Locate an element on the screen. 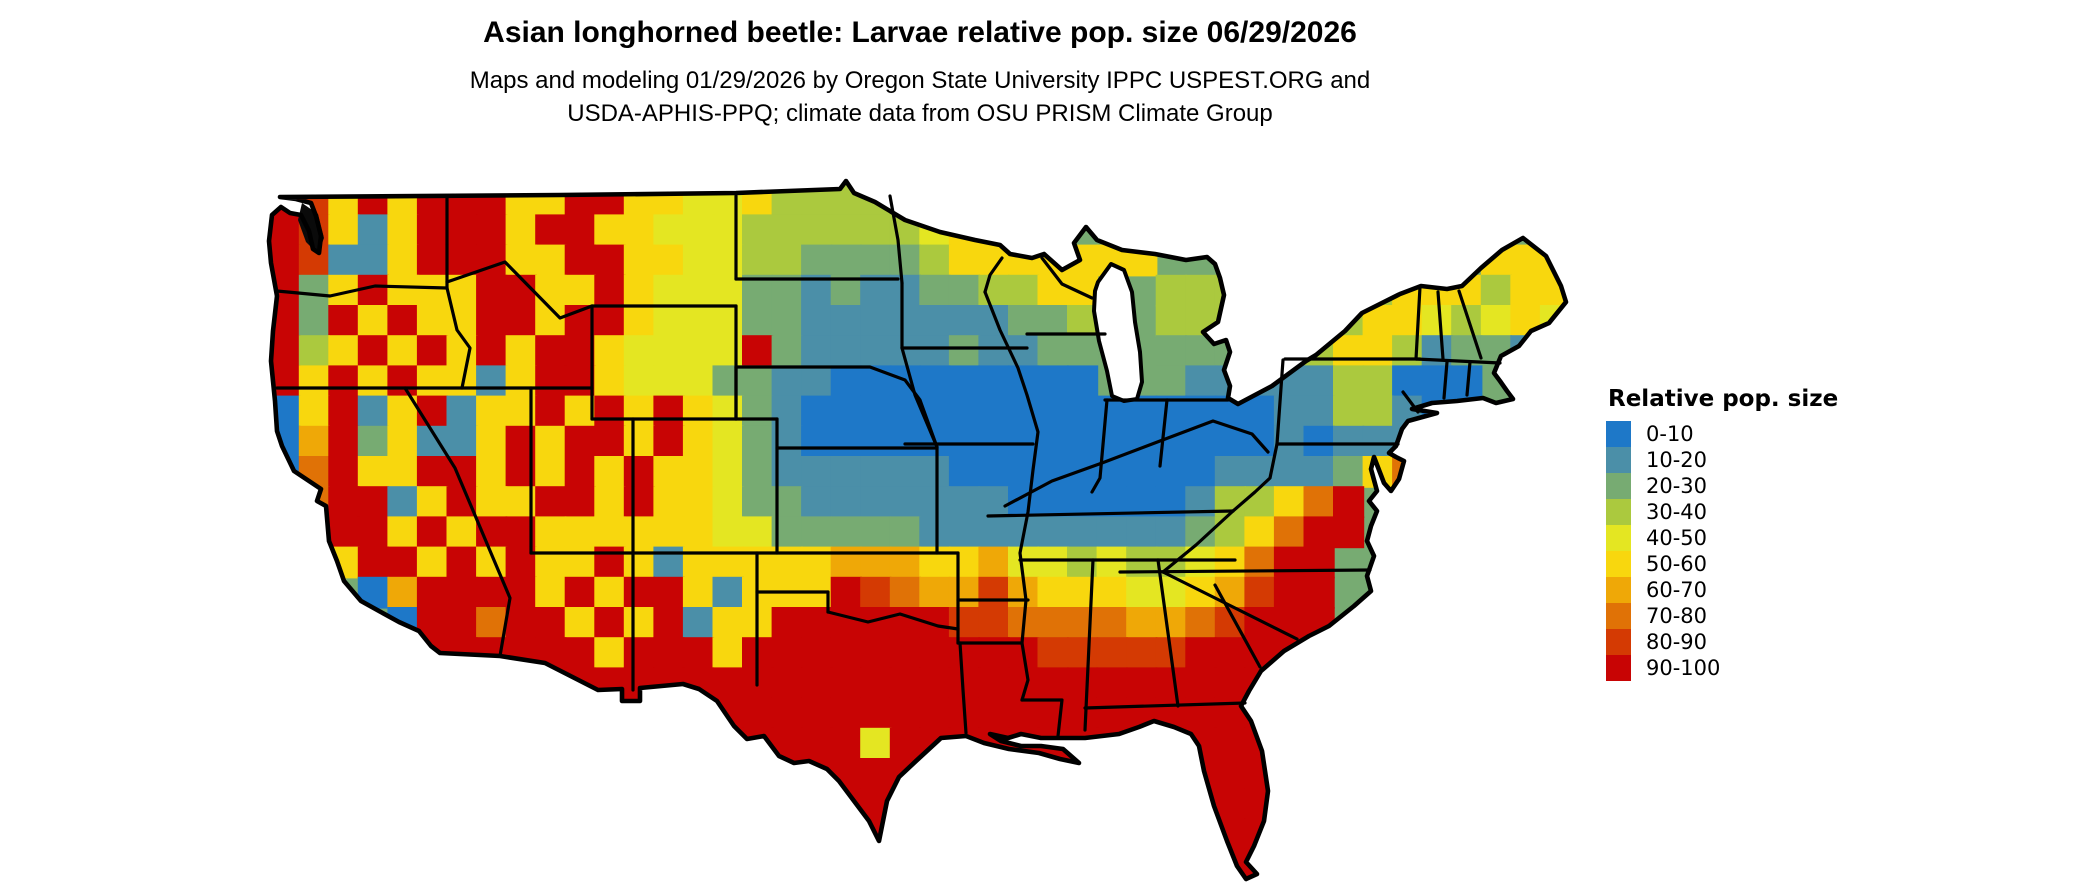 The image size is (2100, 892). legend-item: 90-100 is located at coordinates (1722, 668).